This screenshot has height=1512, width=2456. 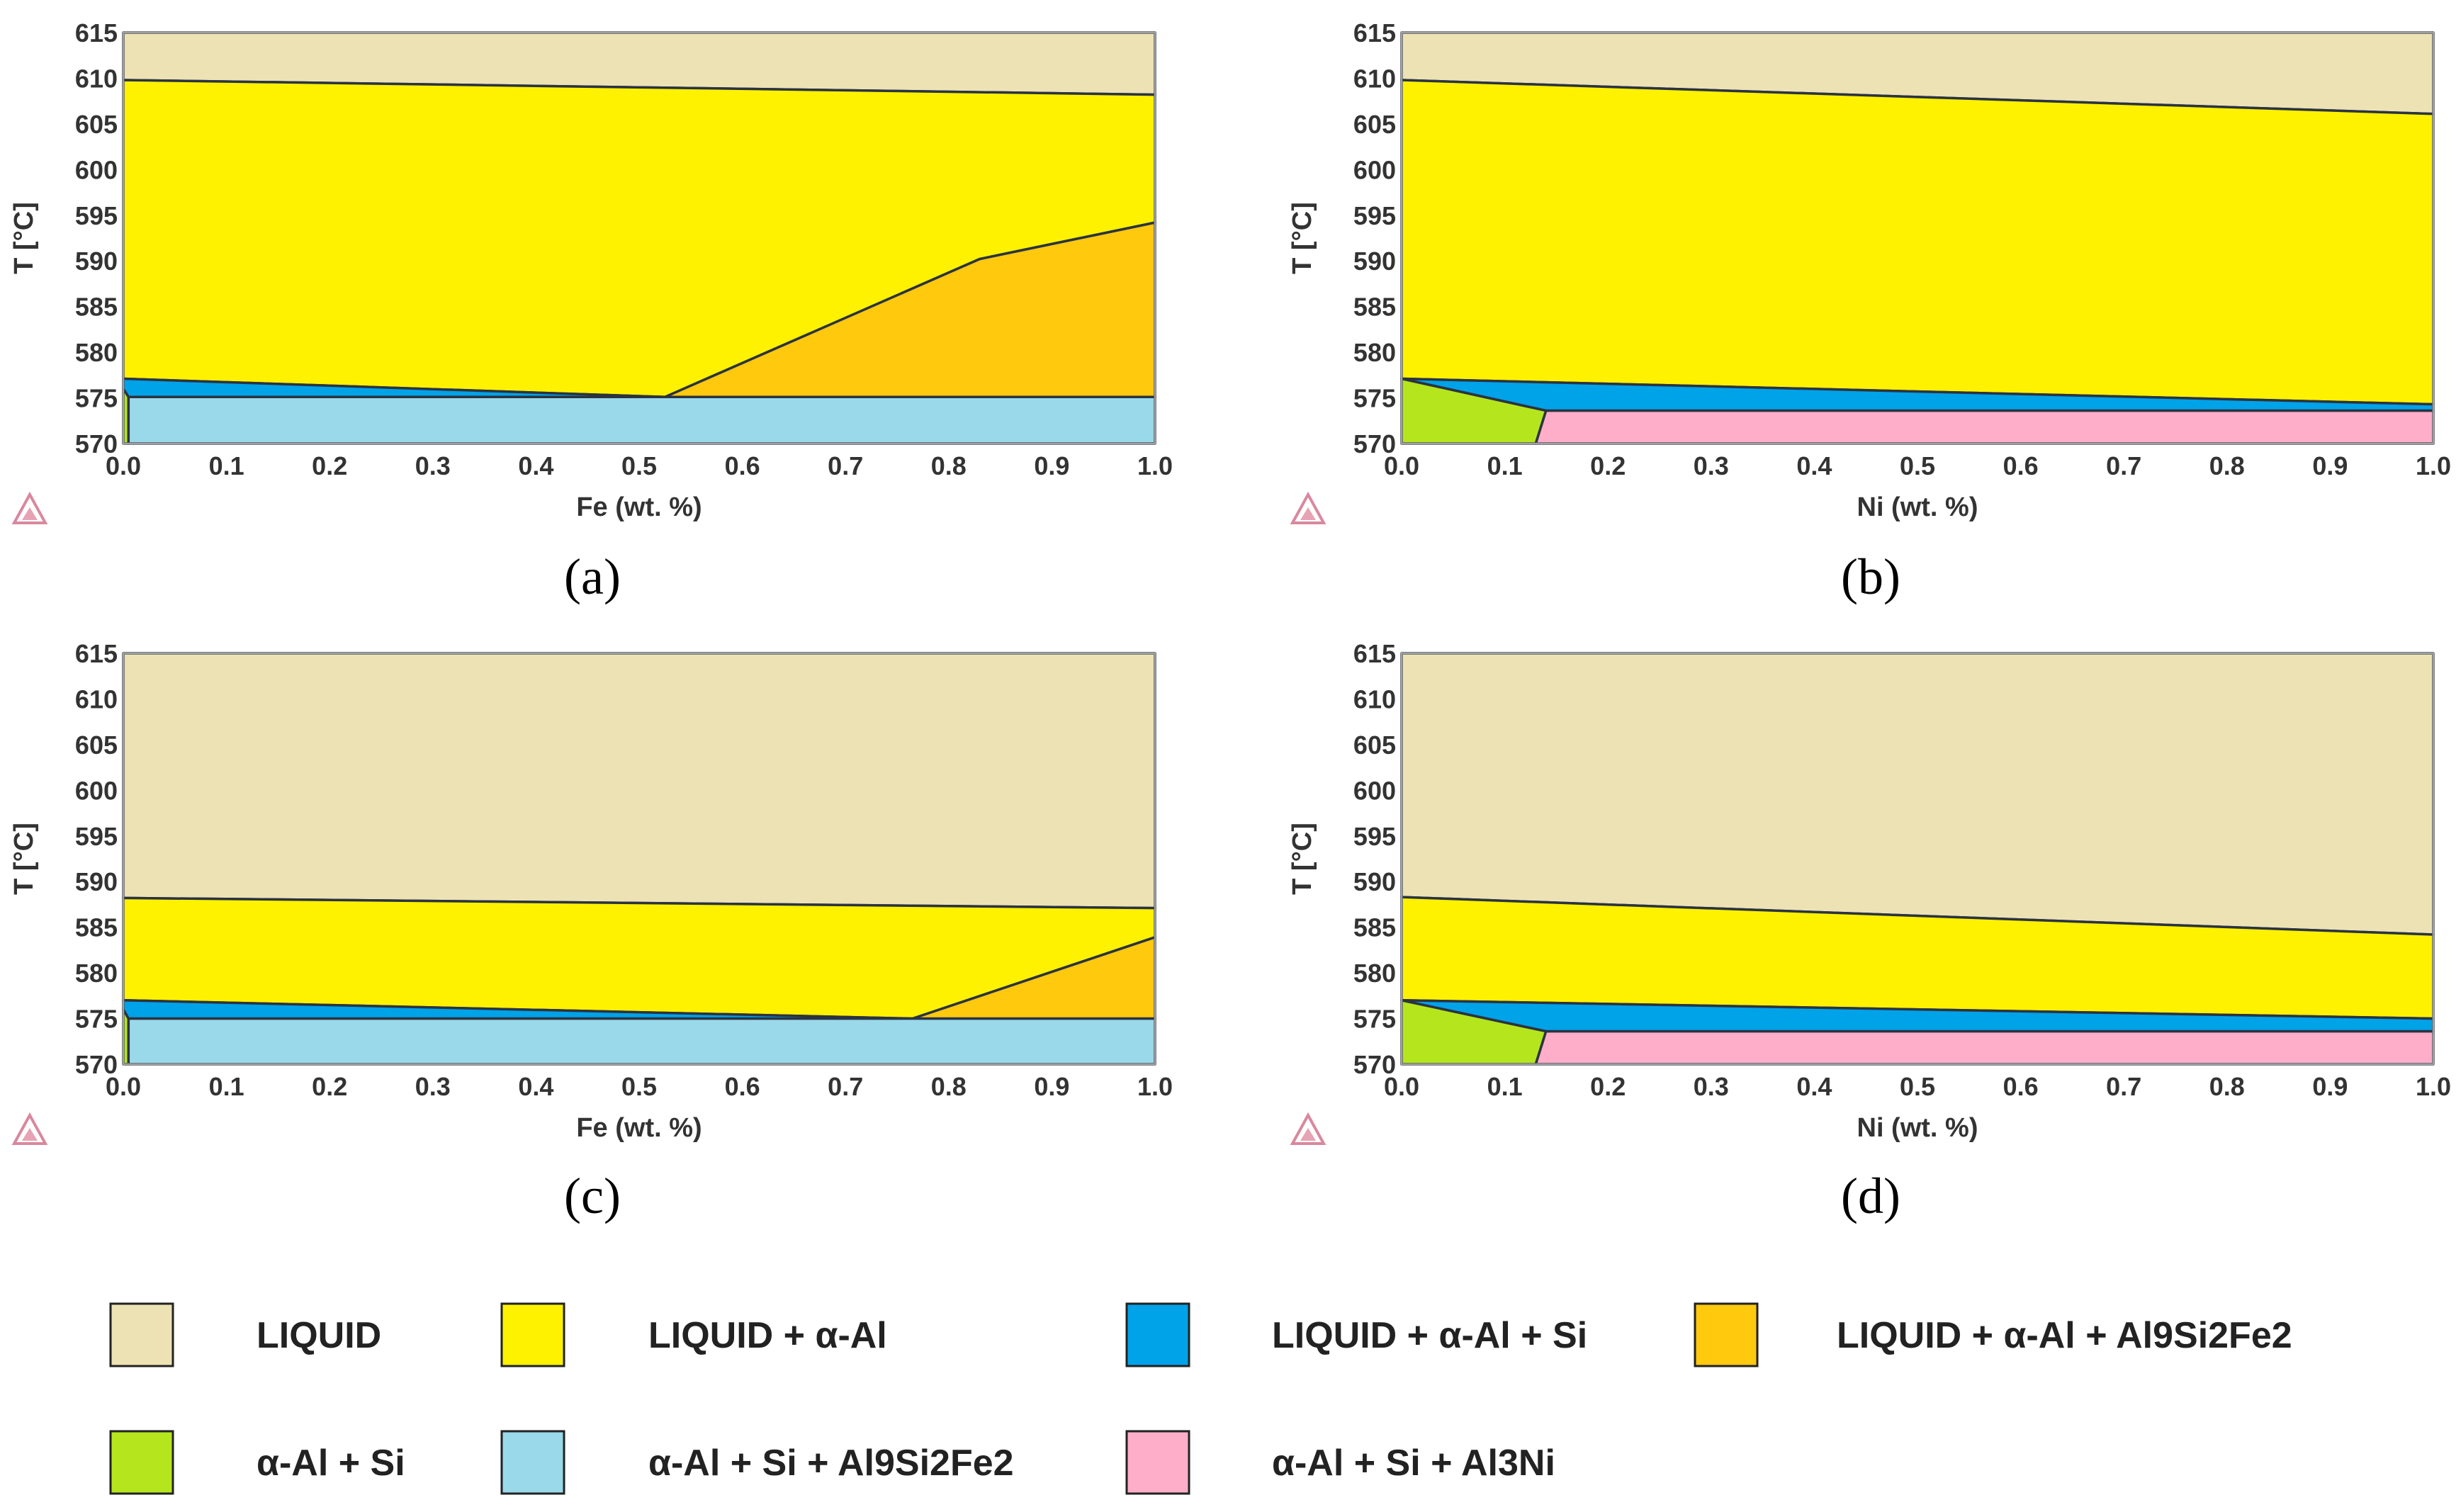 I want to click on panel-label-c: (c), so click(x=592, y=1196).